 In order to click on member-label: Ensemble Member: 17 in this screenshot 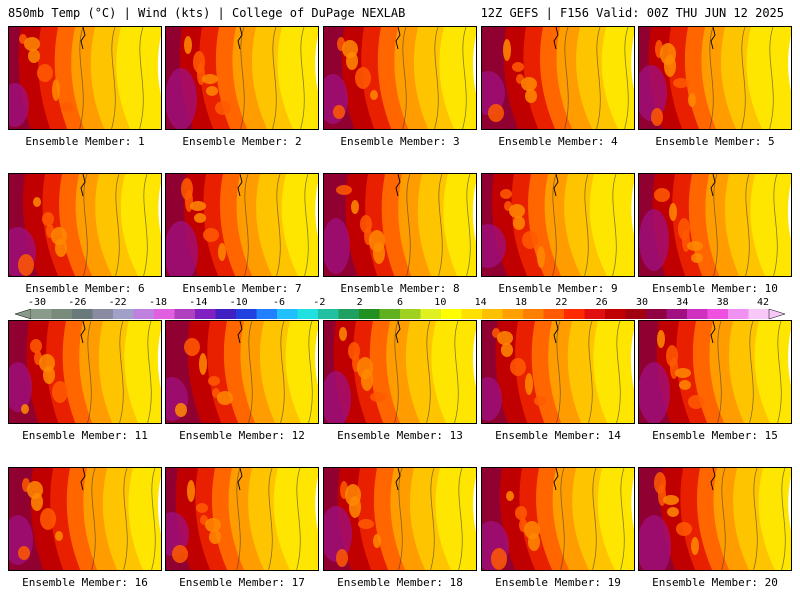, I will do `click(242, 582)`.